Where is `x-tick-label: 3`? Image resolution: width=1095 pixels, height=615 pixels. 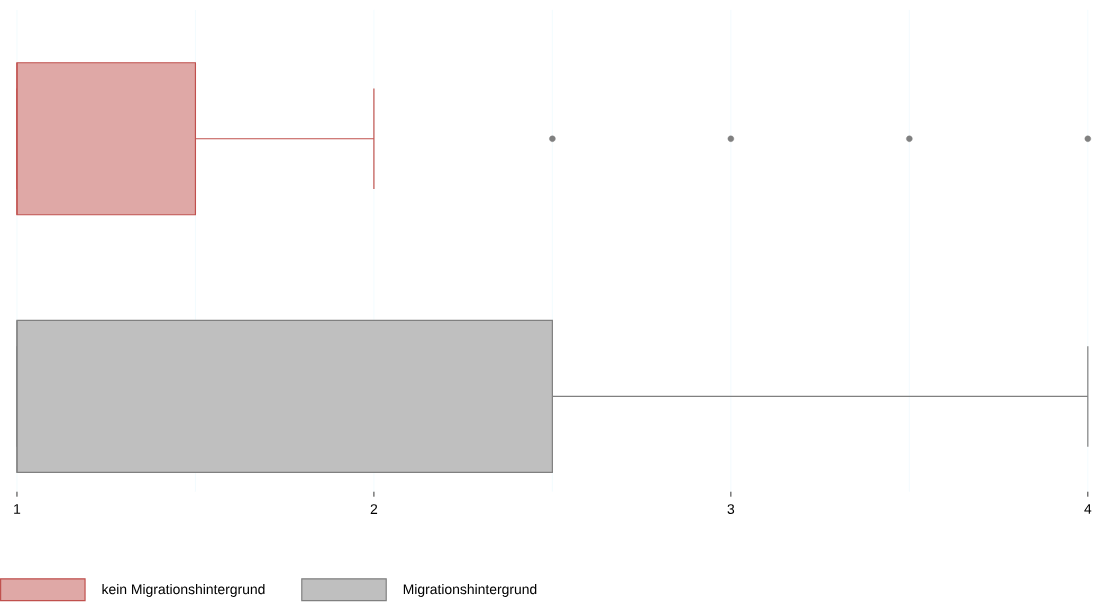 x-tick-label: 3 is located at coordinates (731, 509).